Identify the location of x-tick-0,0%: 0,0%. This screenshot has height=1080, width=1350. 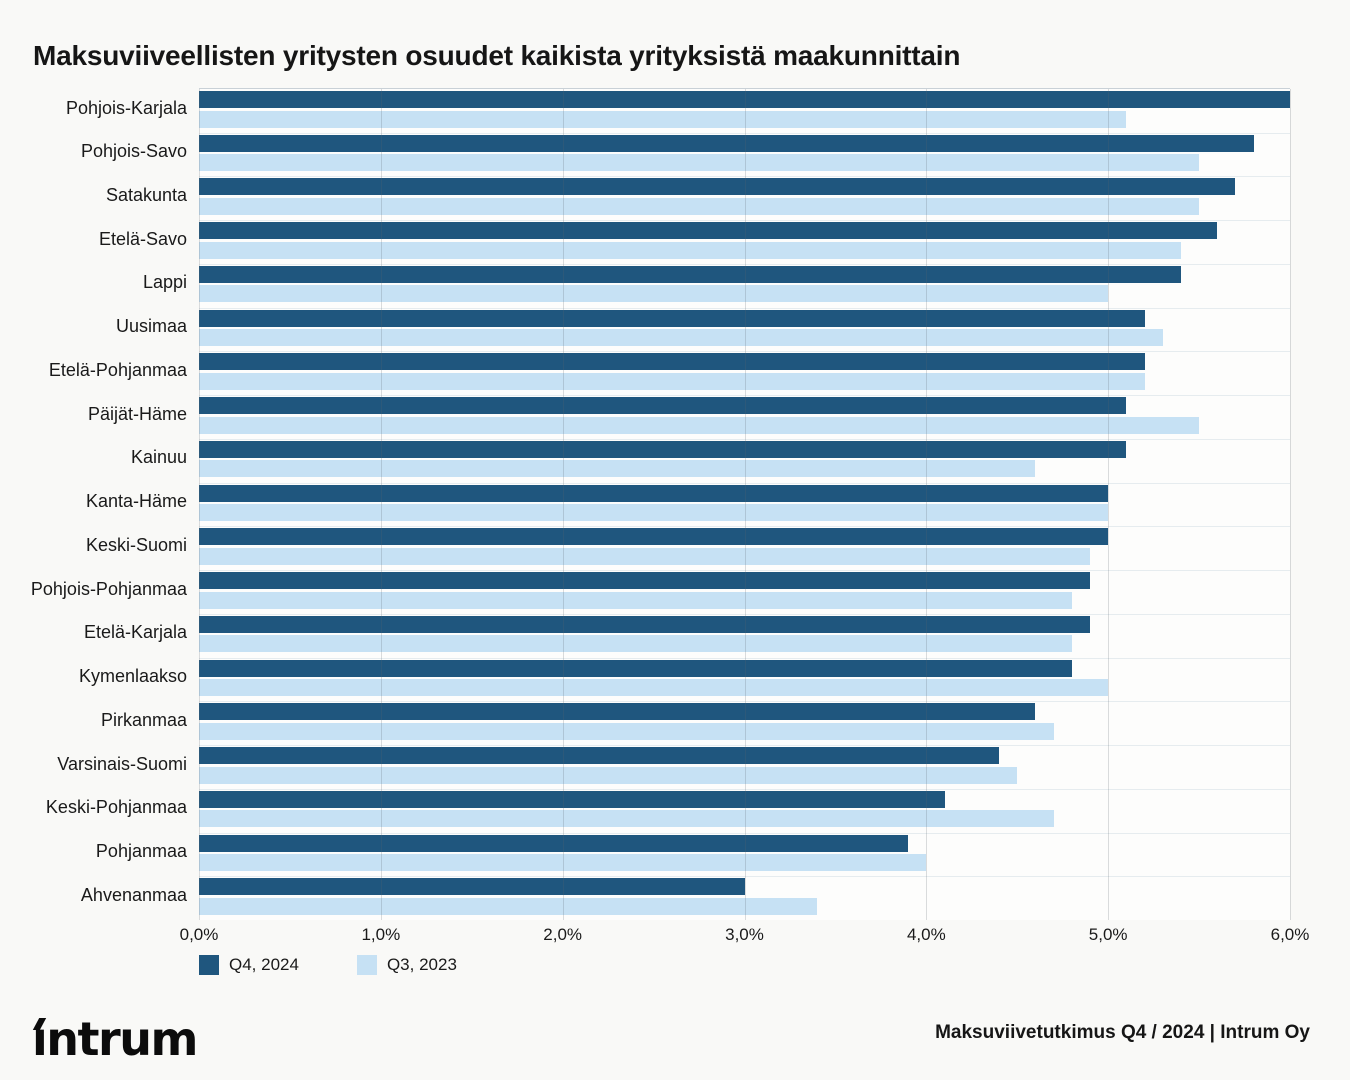
(199, 934).